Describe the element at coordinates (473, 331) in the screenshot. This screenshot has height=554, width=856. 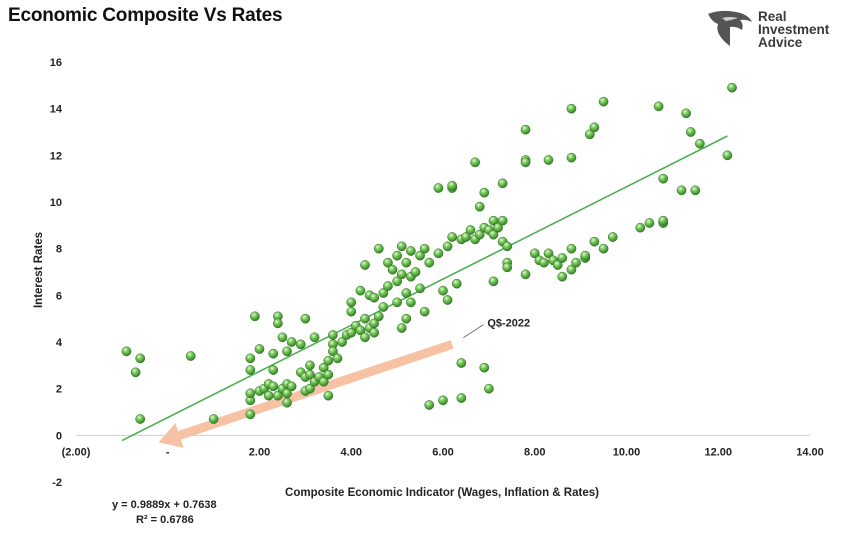
I see `annotation-leader` at that location.